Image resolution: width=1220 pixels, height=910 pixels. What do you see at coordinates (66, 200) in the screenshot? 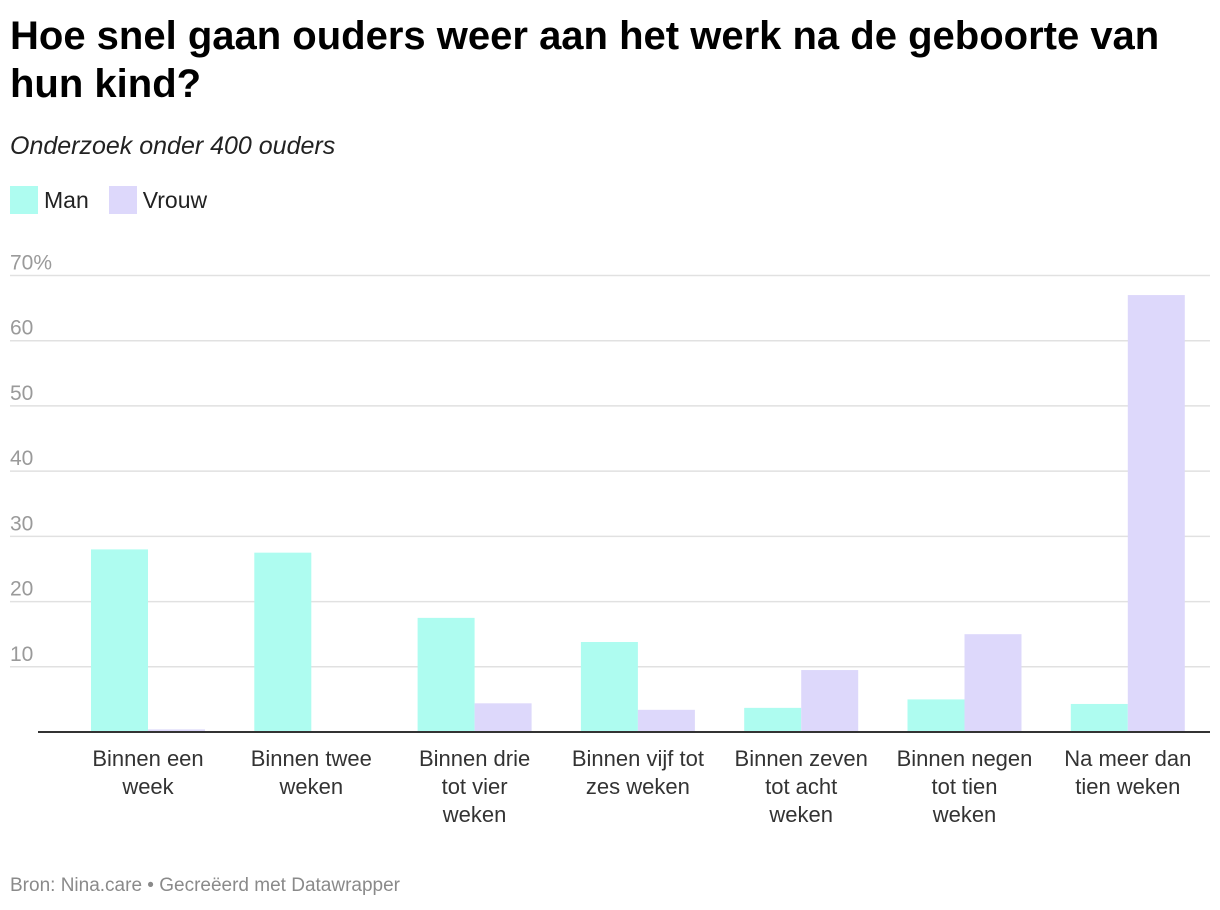
I see `legend-label-man: Man` at bounding box center [66, 200].